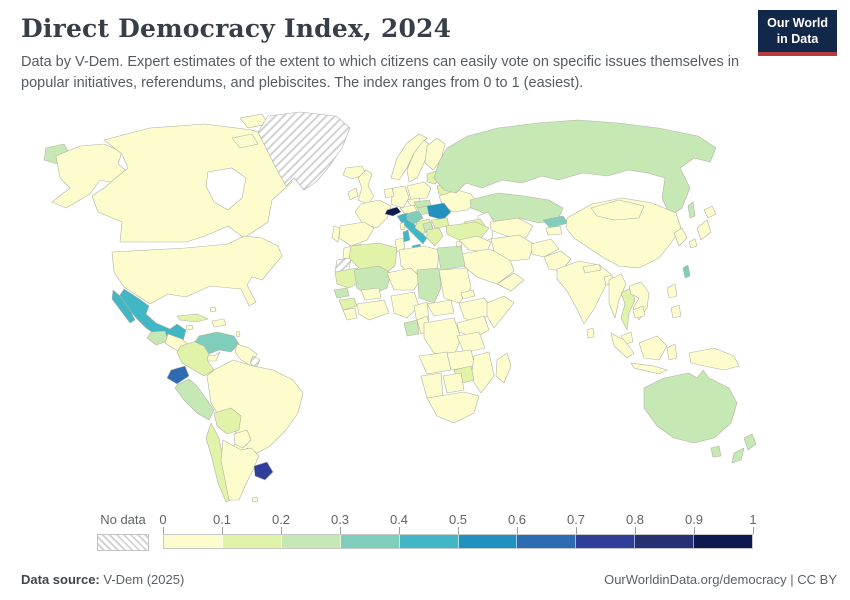  Describe the element at coordinates (680, 237) in the screenshot. I see `country-korea` at that location.